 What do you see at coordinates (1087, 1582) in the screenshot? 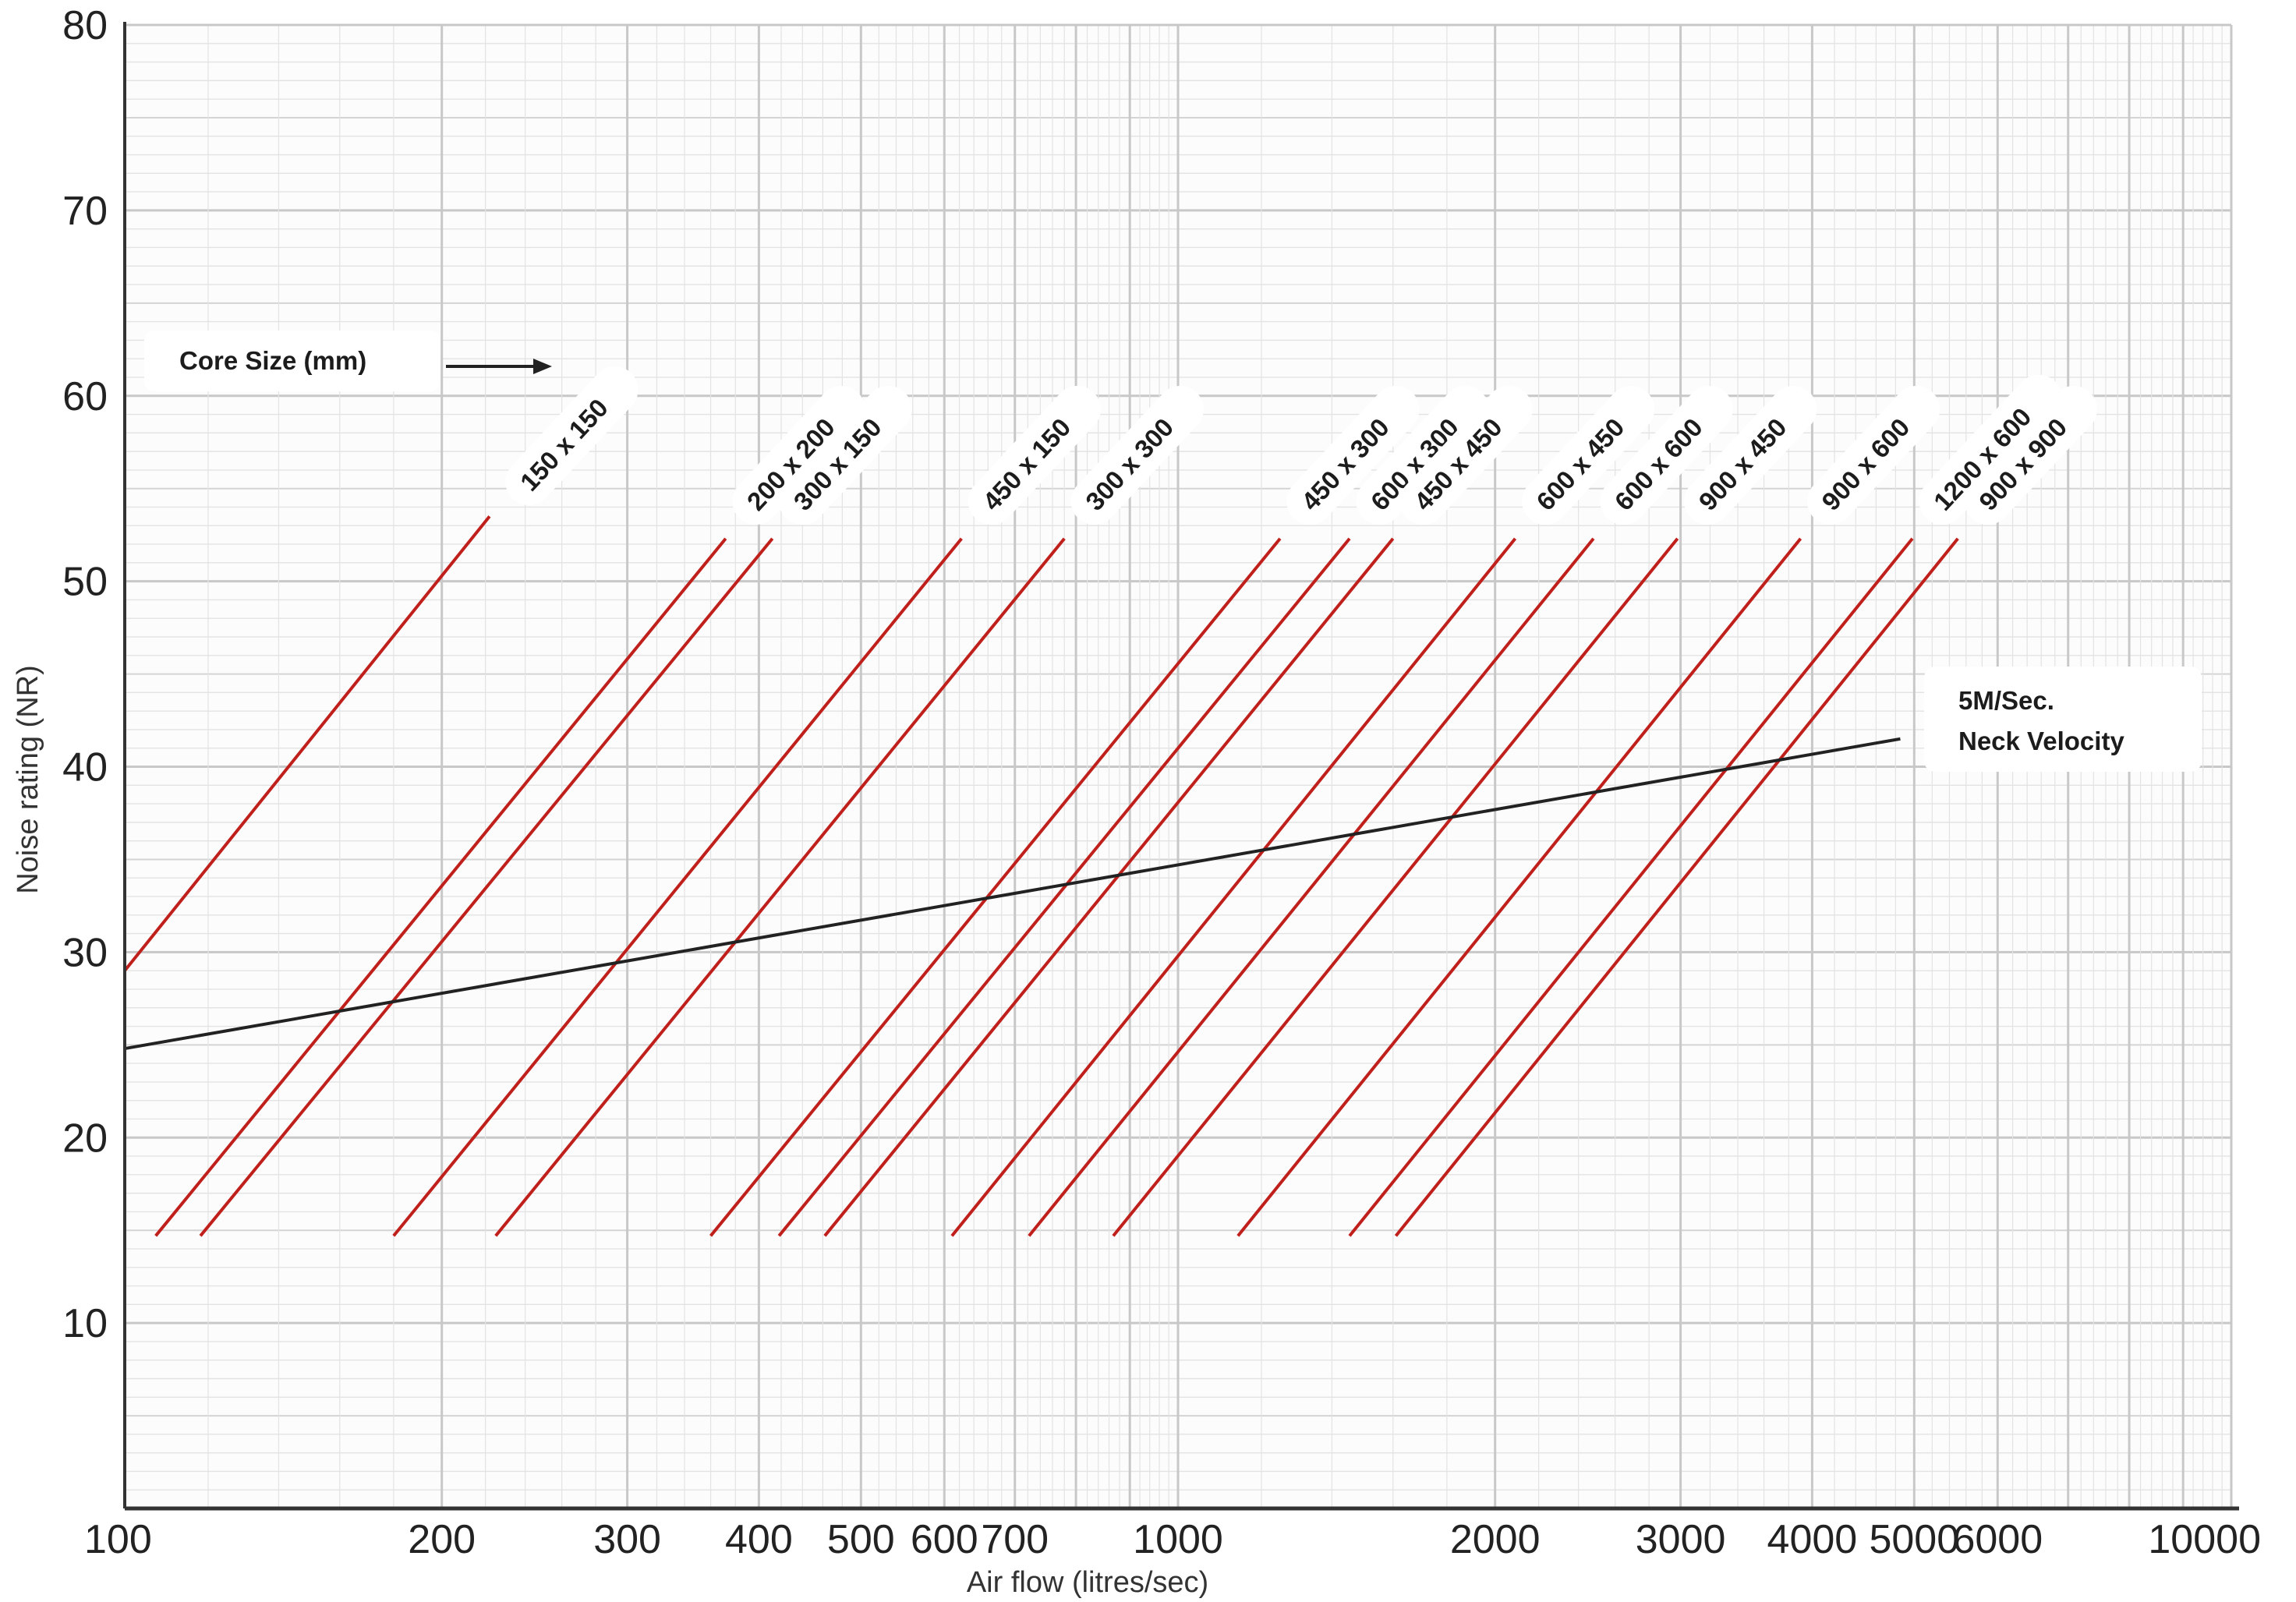
I see `x-axis-title: Air flow (litres/sec)` at bounding box center [1087, 1582].